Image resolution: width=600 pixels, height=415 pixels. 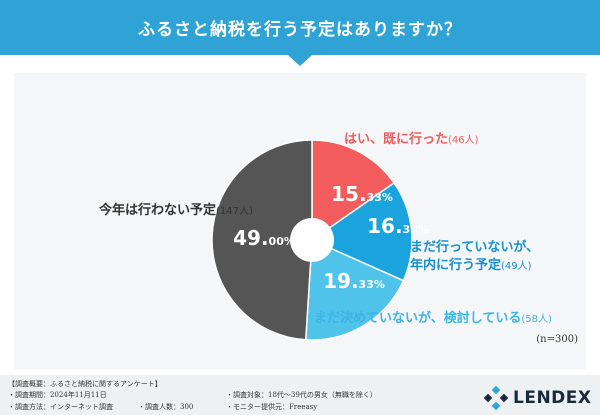 I want to click on pie-percent-label: 15.33%, so click(x=362, y=194).